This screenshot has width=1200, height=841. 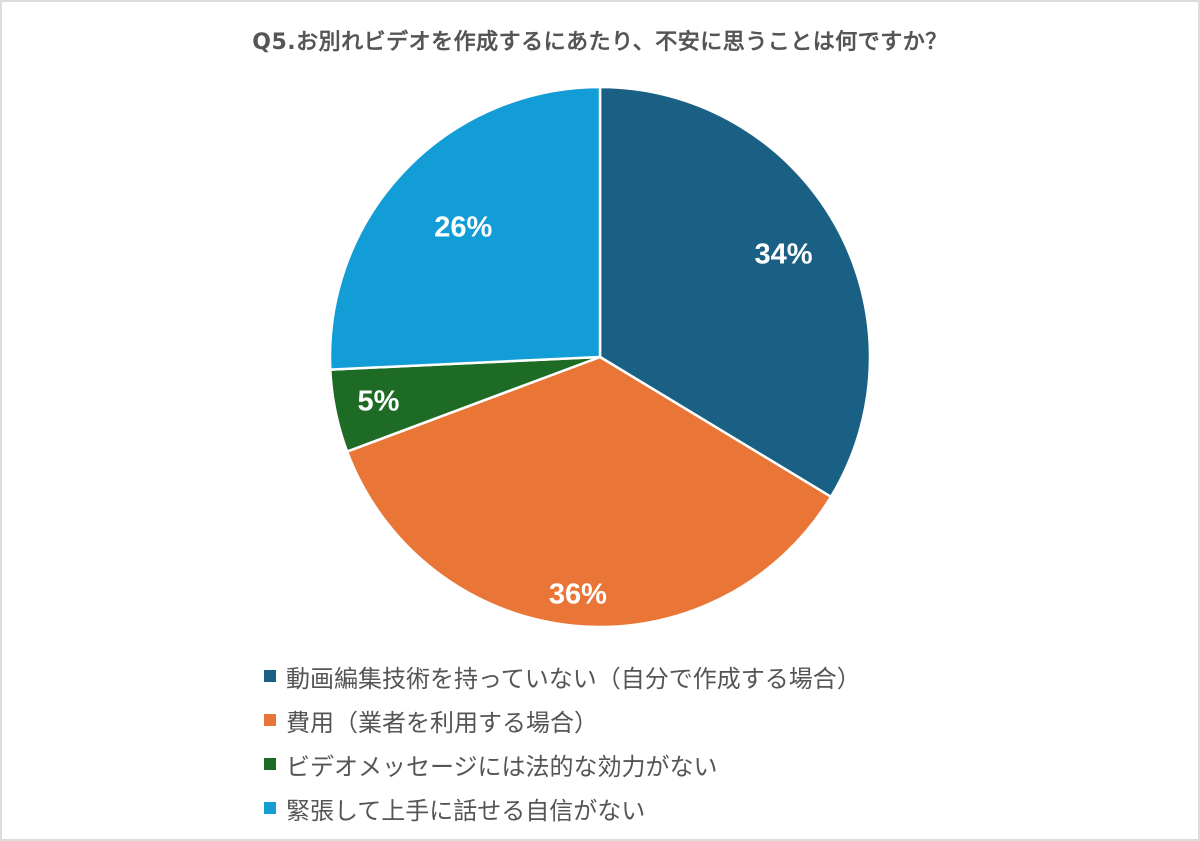 What do you see at coordinates (466, 810) in the screenshot?
I see `legend-label: 緊張して上手に話せる自信がない` at bounding box center [466, 810].